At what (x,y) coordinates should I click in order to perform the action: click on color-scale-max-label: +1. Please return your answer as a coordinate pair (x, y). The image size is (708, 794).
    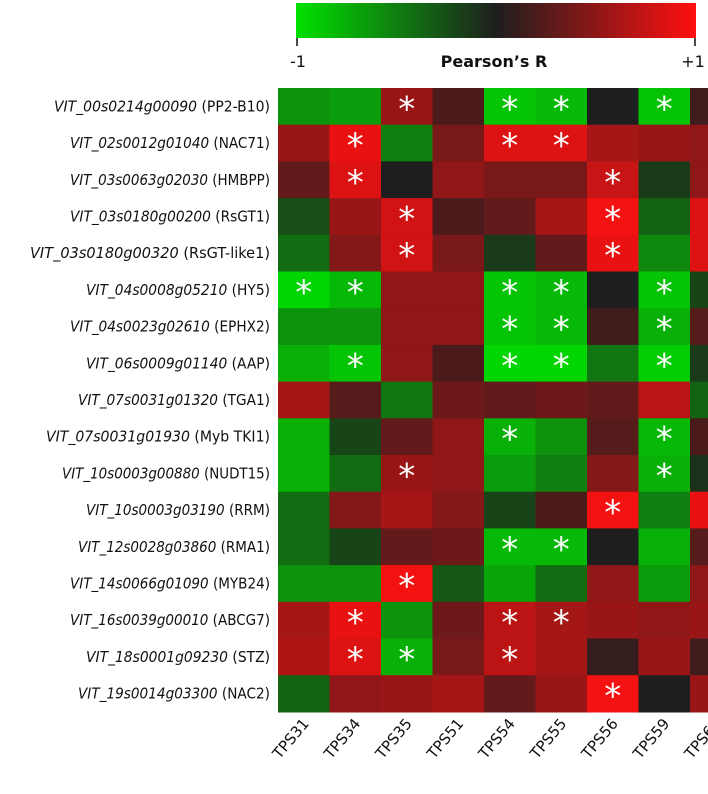
    Looking at the image, I should click on (693, 61).